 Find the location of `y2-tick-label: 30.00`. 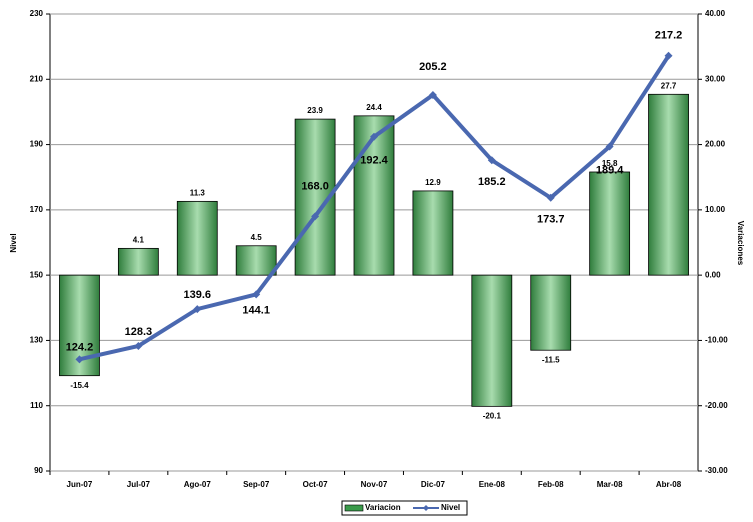

y2-tick-label: 30.00 is located at coordinates (715, 78).